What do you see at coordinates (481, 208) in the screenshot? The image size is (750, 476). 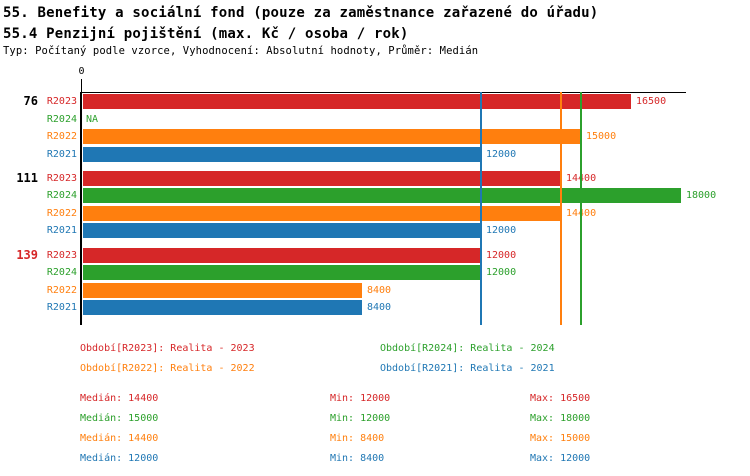 I see `median-line-R2021` at bounding box center [481, 208].